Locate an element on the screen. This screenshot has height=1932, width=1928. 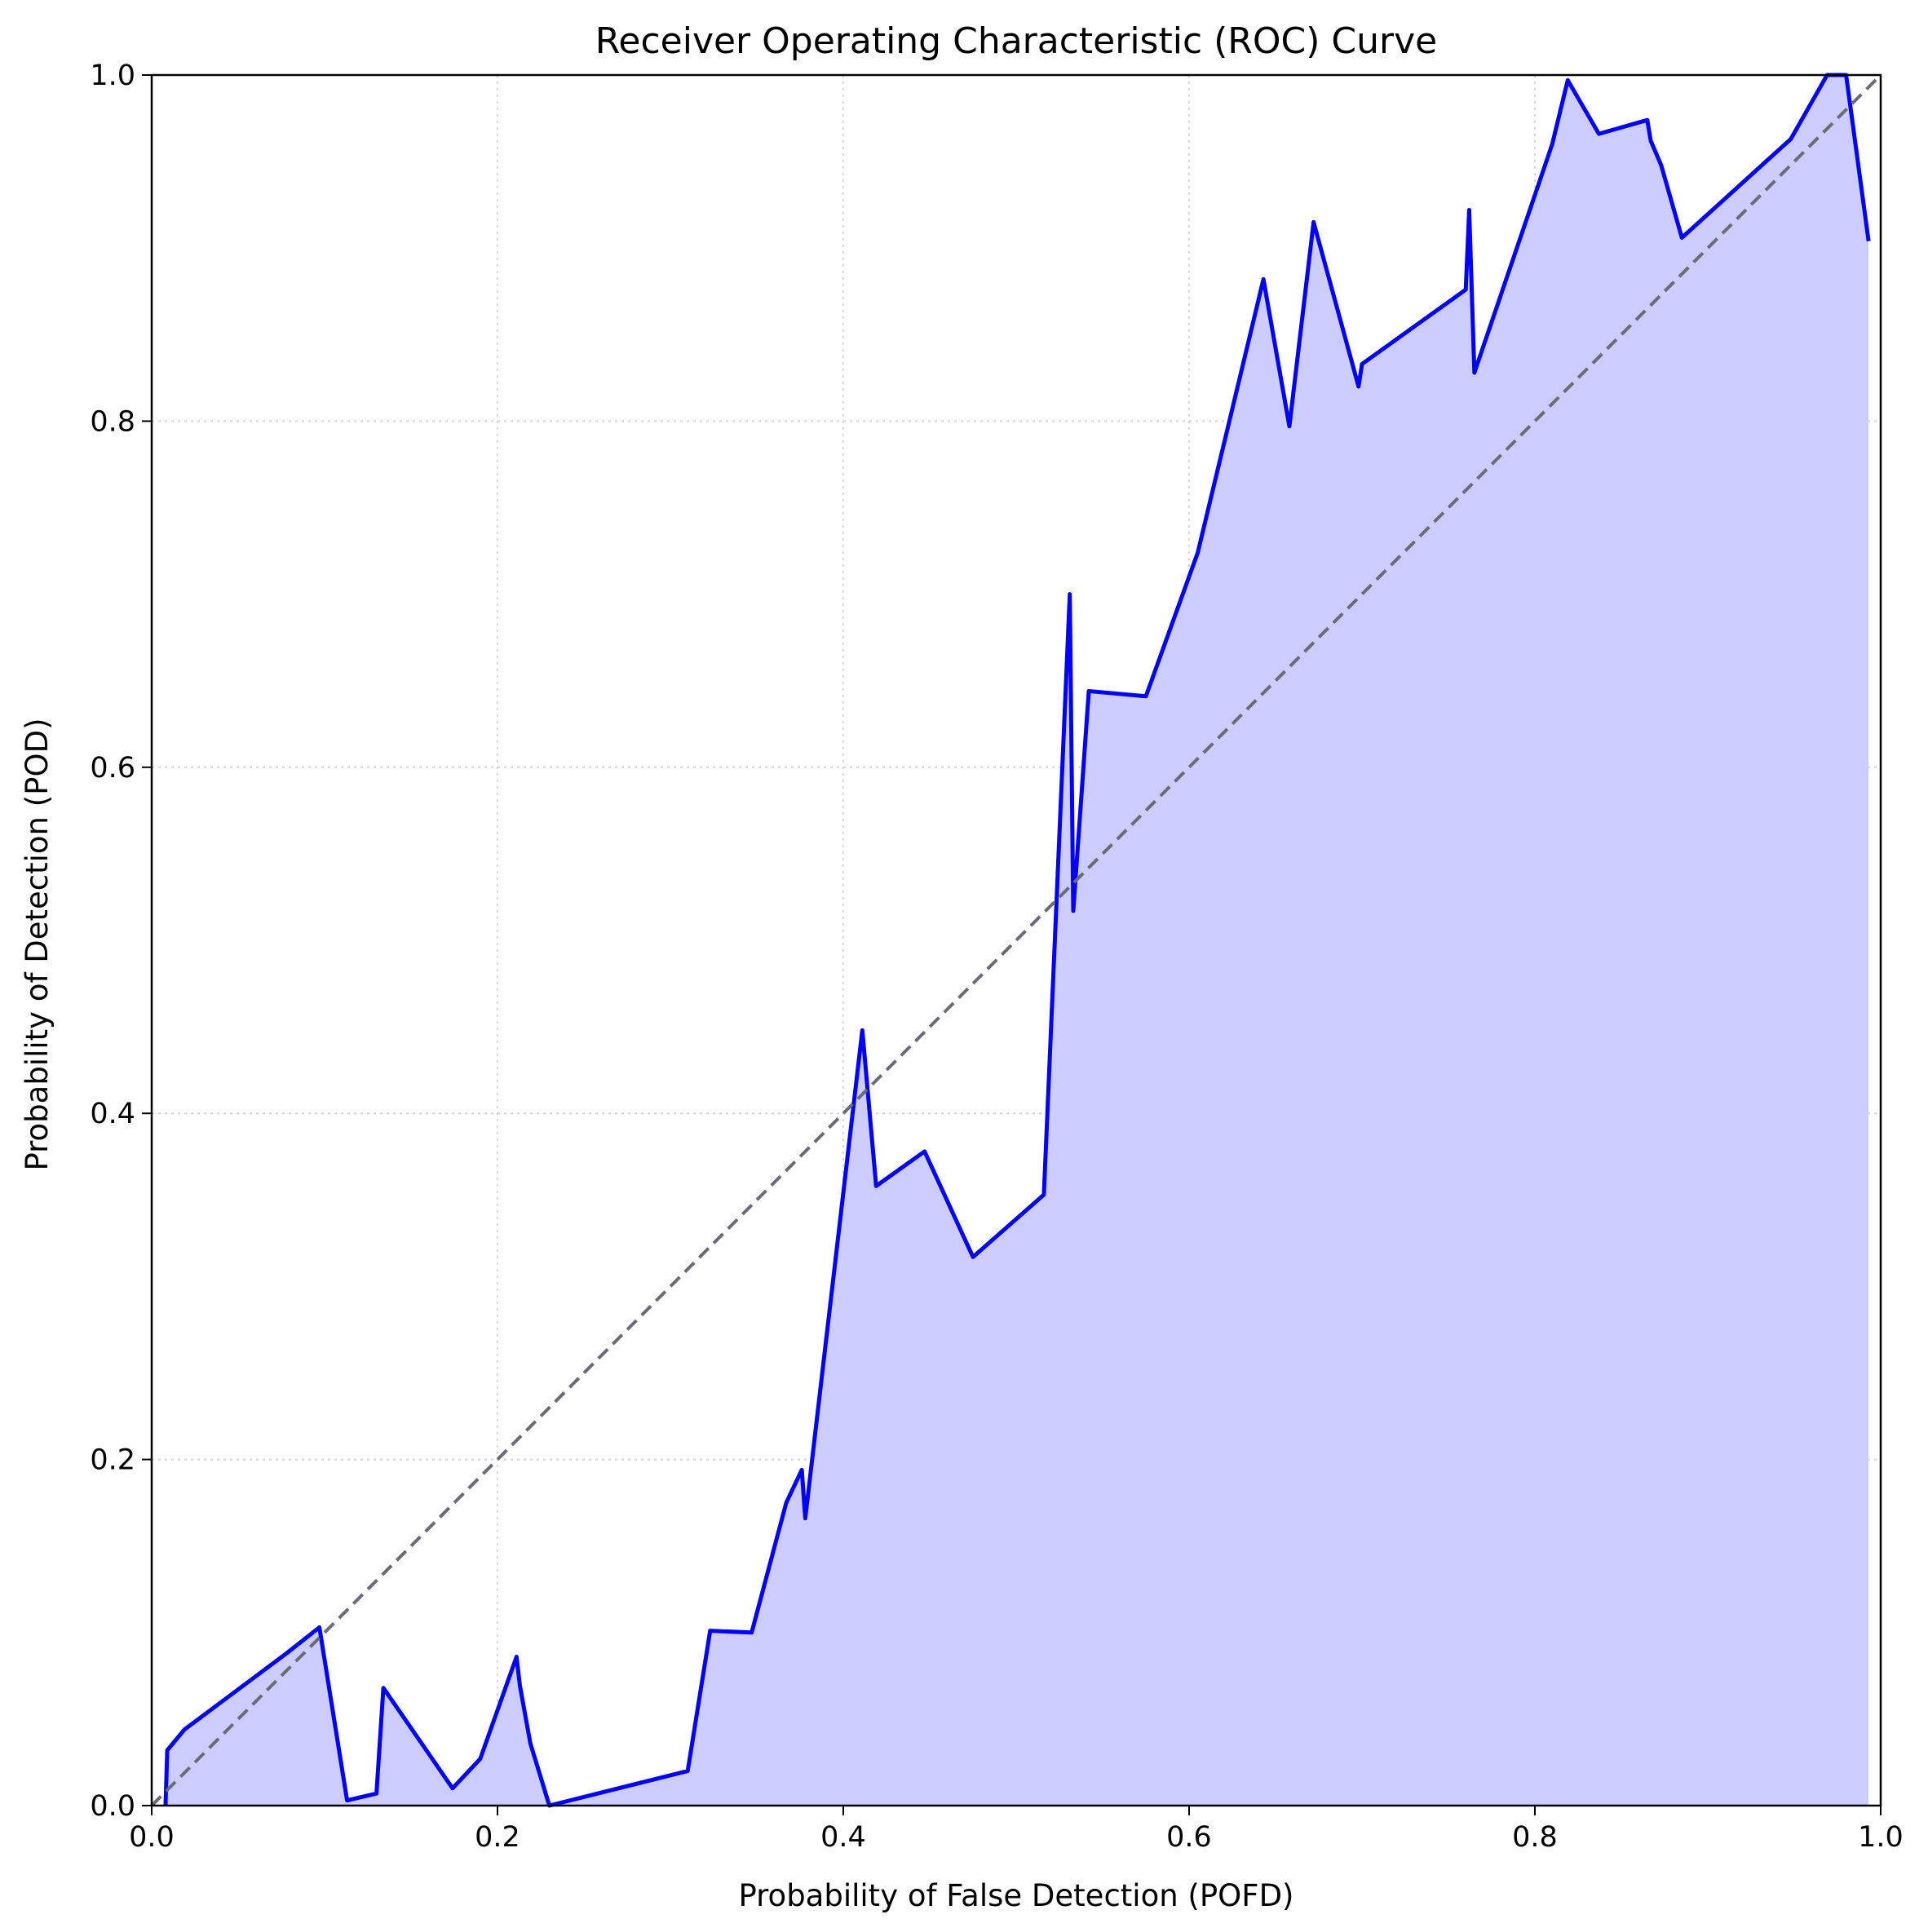
y-tick-label: 0.4 is located at coordinates (113, 1114).